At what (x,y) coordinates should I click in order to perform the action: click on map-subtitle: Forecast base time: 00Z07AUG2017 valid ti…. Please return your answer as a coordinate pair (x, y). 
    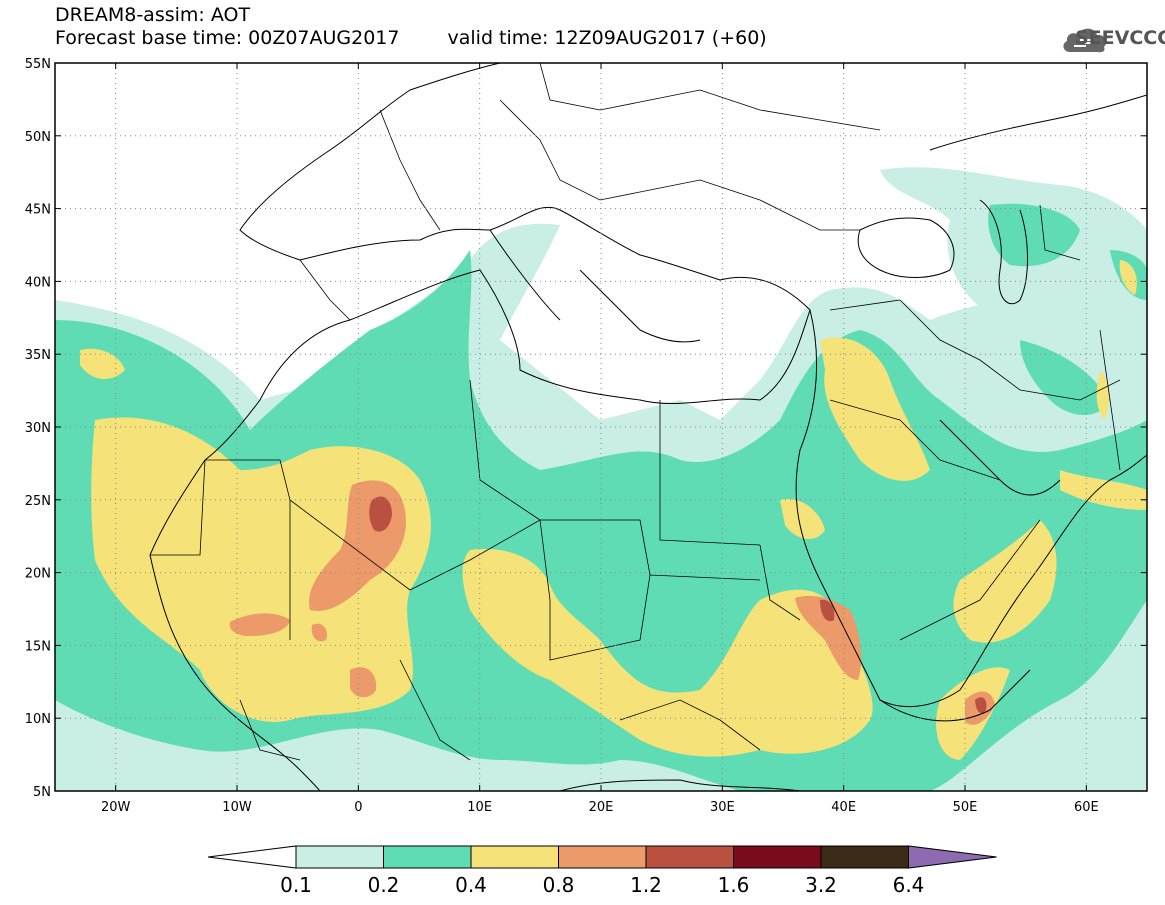
    Looking at the image, I should click on (411, 38).